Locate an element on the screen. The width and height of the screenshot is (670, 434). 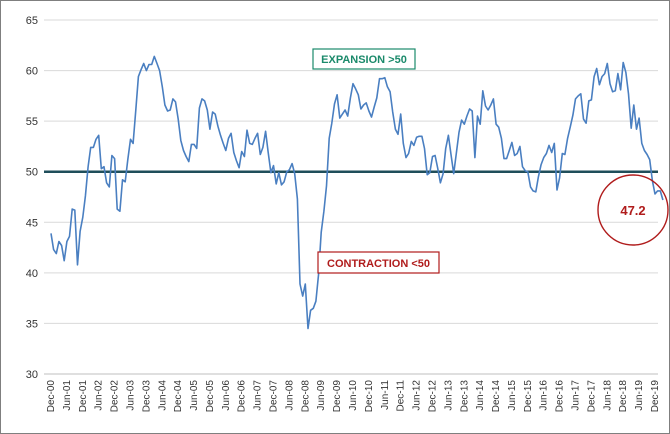
x-tick-label-Dec-19: Dec-19 is located at coordinates (655, 396).